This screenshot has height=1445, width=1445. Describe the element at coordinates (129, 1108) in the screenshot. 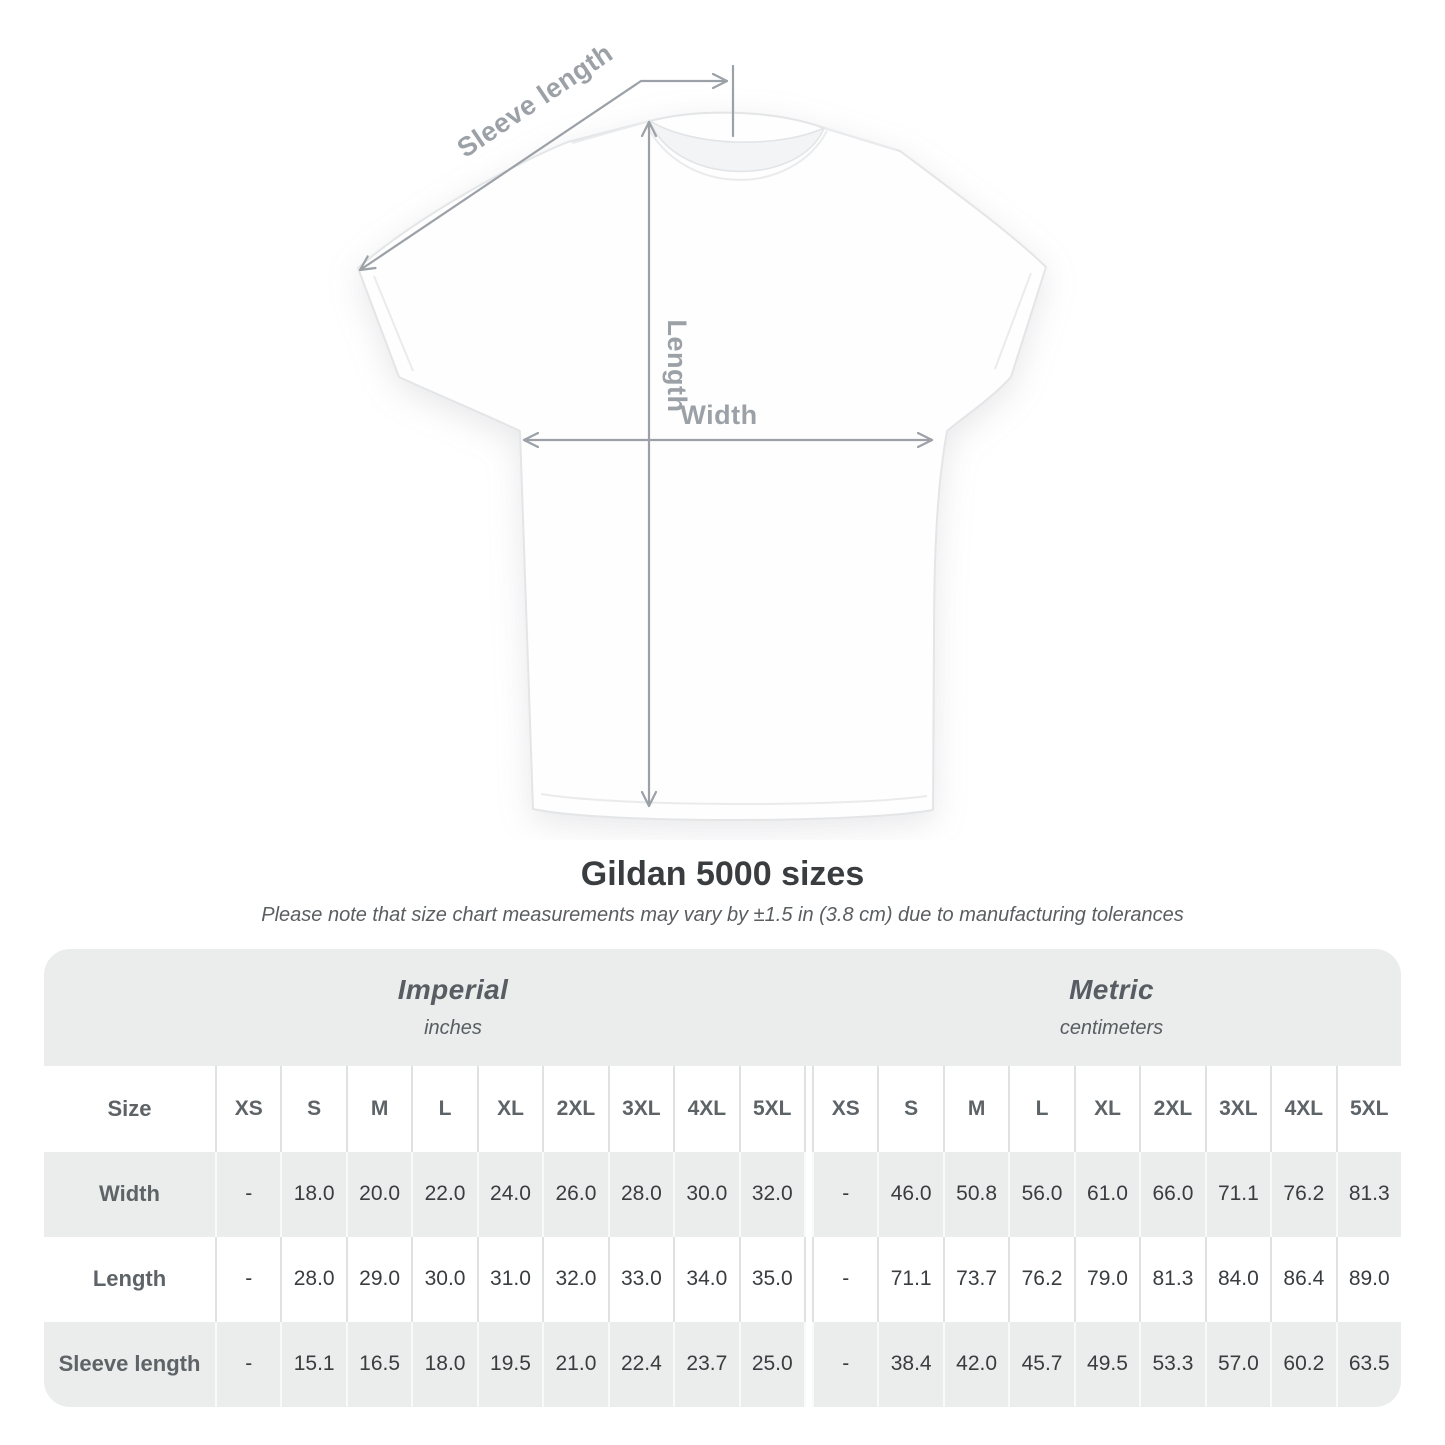

I see `size-column-header: Size` at that location.